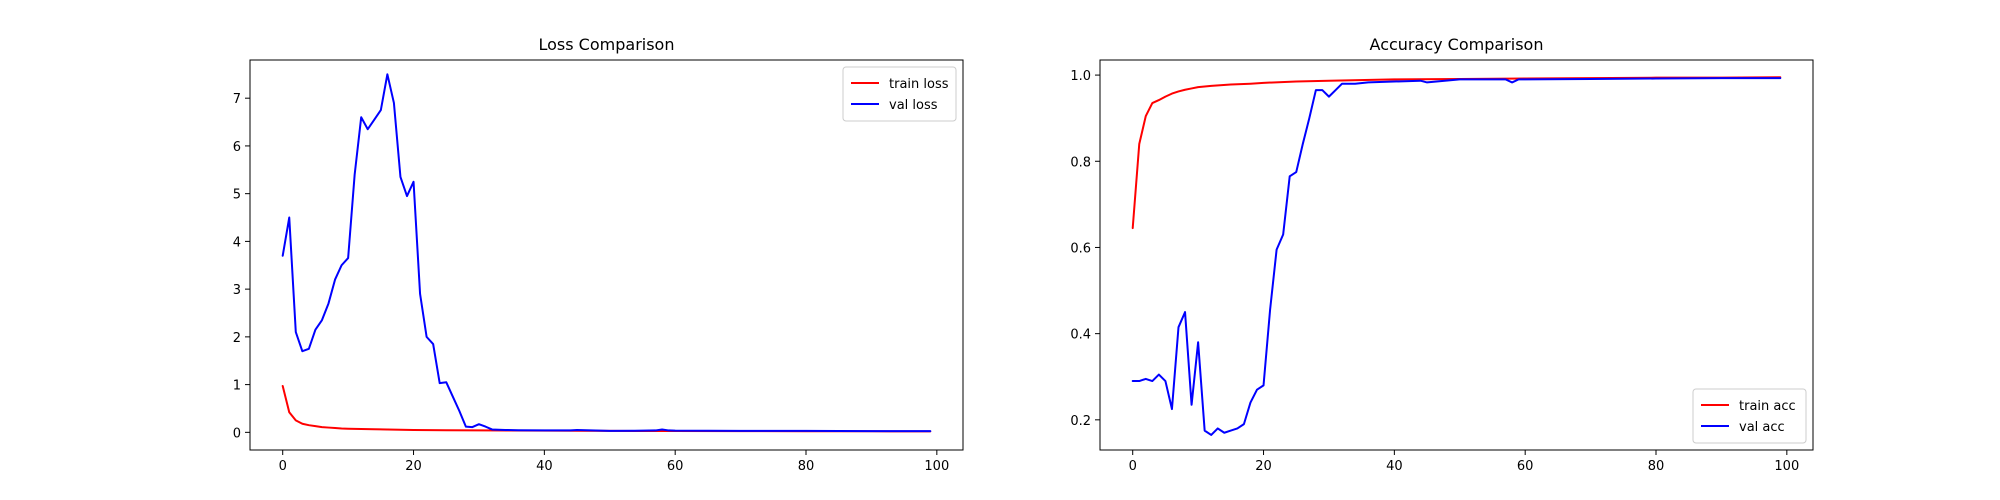  I want to click on legend-label-train-acc: train acc, so click(1767, 406).